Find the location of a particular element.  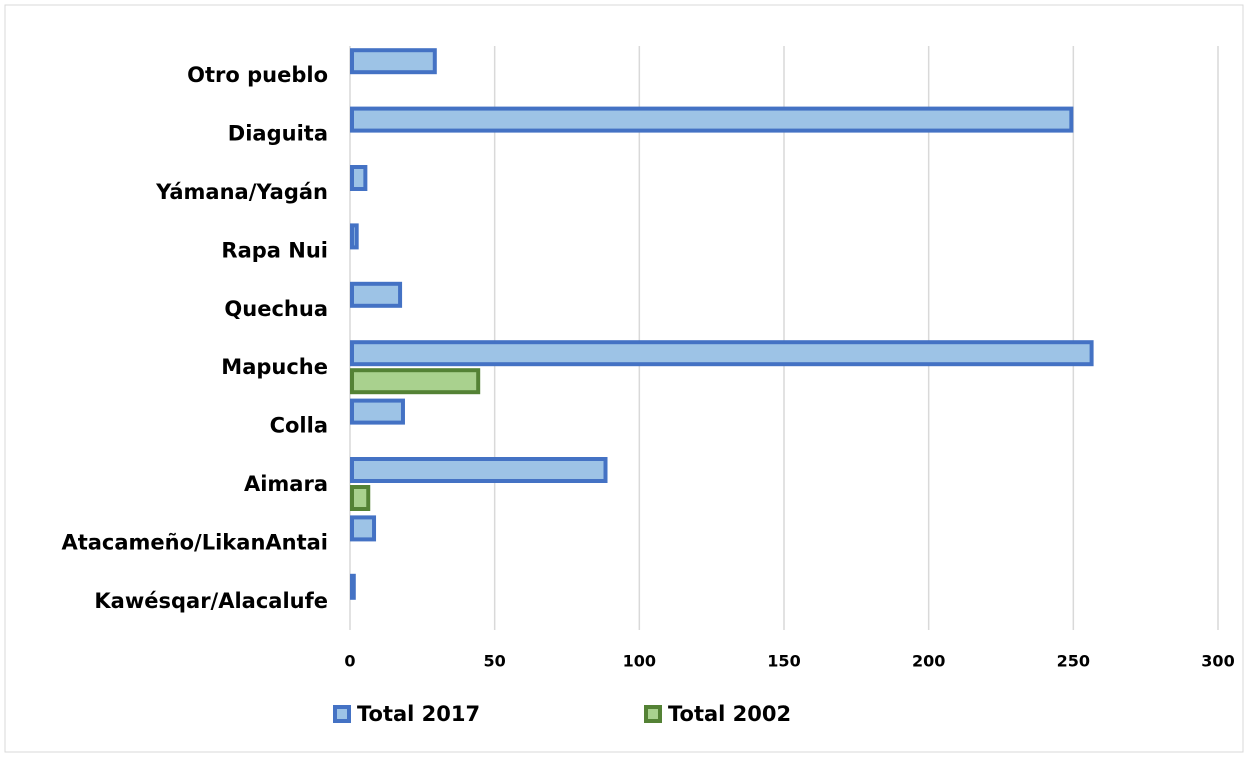

y-tick-label: Rapa Nui is located at coordinates (274, 250).